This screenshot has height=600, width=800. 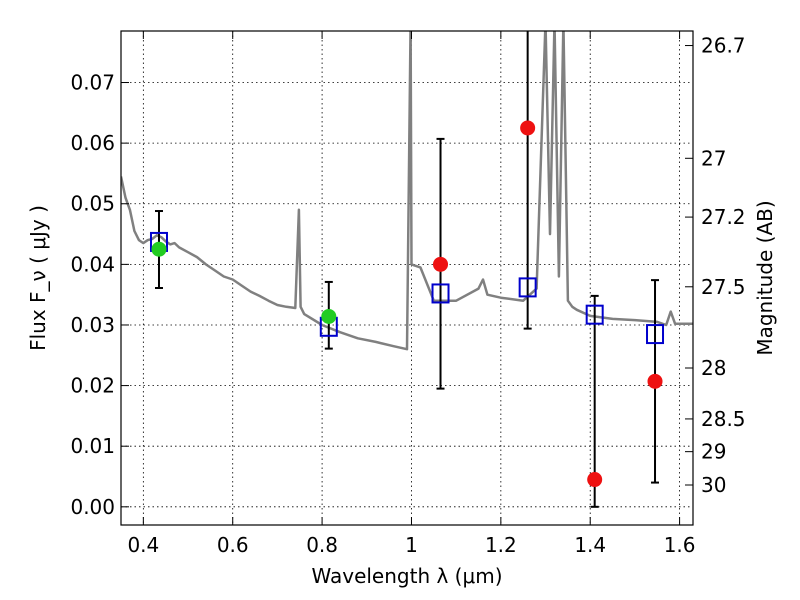 What do you see at coordinates (713, 452) in the screenshot?
I see `right-tick-label: 29` at bounding box center [713, 452].